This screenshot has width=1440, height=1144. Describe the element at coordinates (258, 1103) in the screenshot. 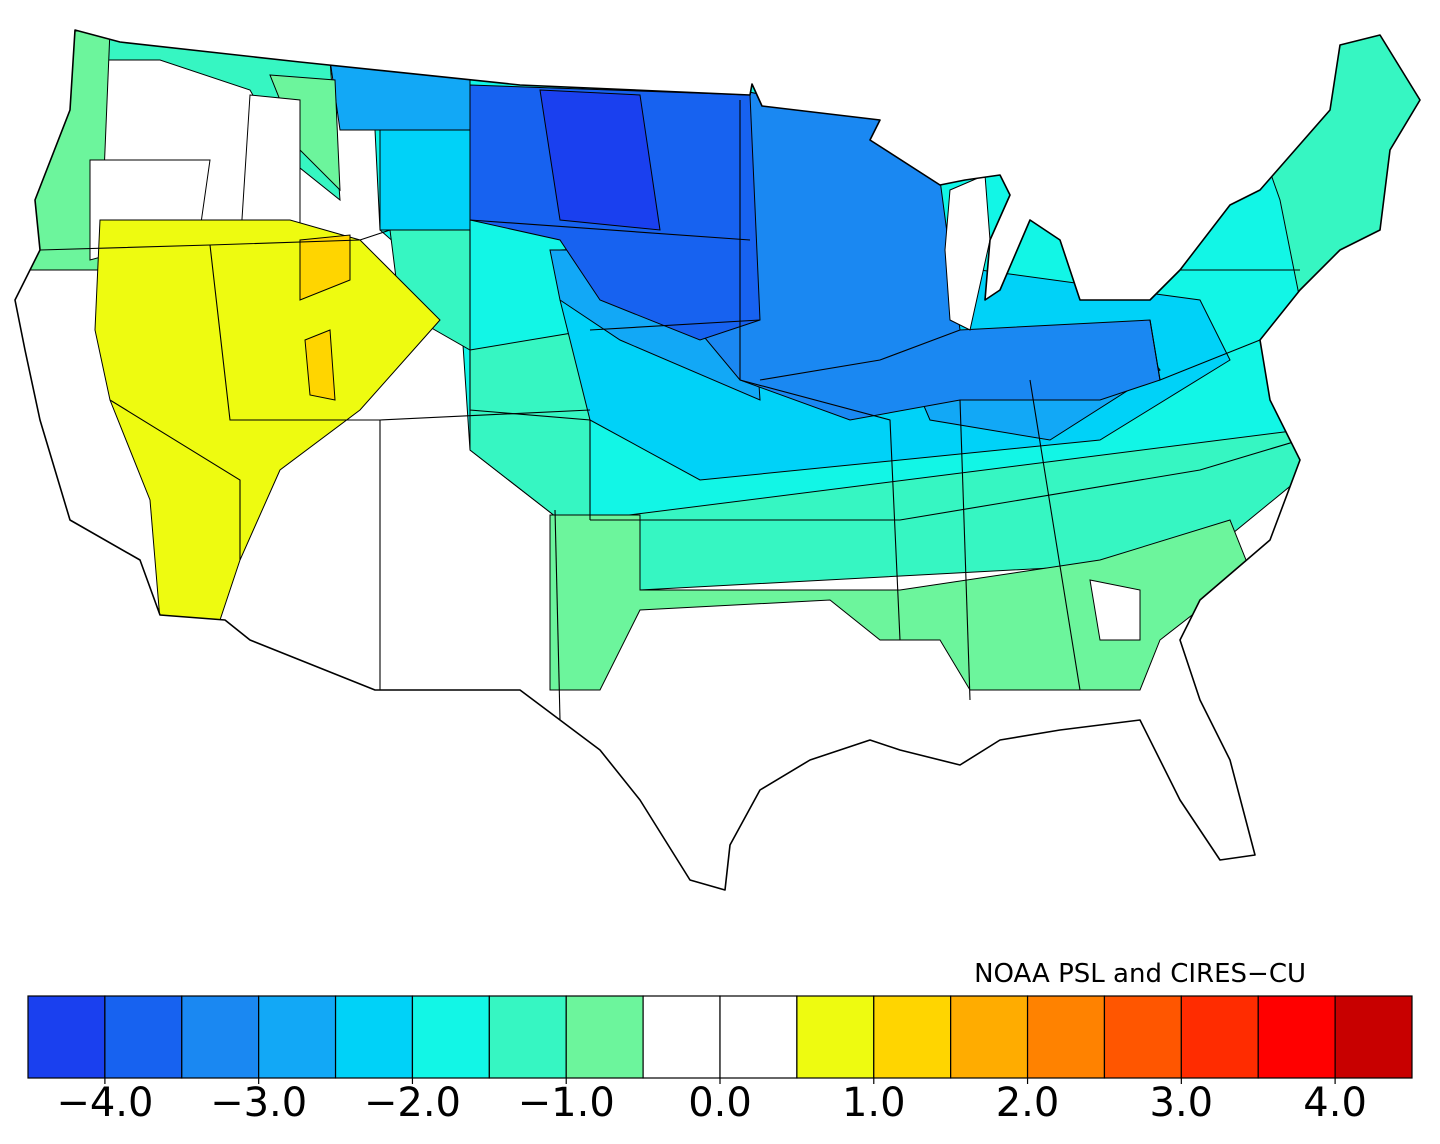

I see `tick-label: −3.0` at that location.